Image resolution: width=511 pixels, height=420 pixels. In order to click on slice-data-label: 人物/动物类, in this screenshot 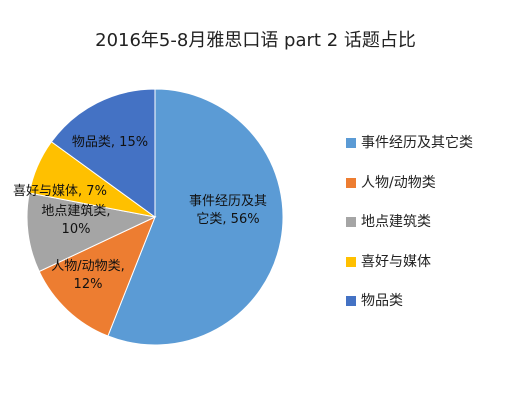, I will do `click(88, 266)`.